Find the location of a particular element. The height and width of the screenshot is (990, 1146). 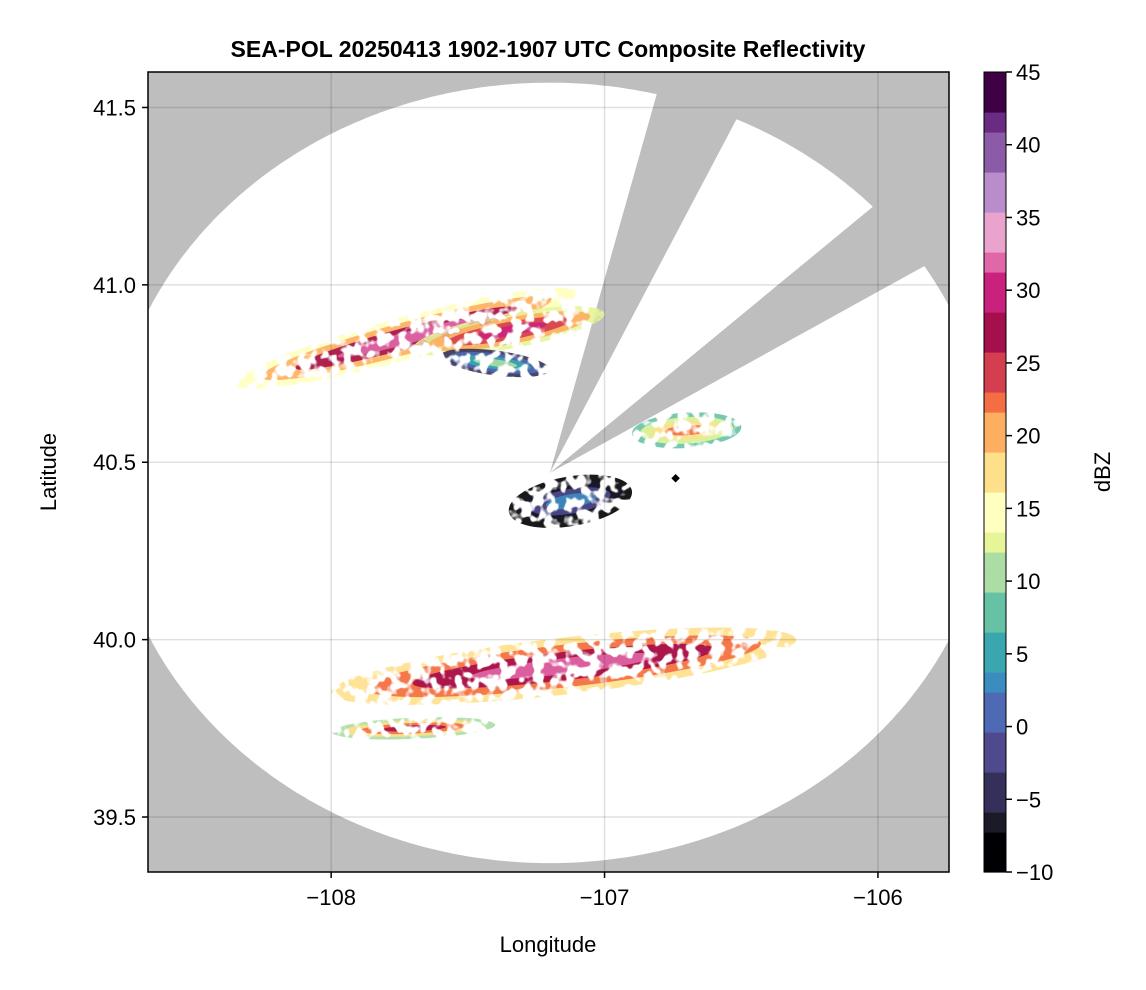

y-tick-label: 40.0 is located at coordinates (114, 640).